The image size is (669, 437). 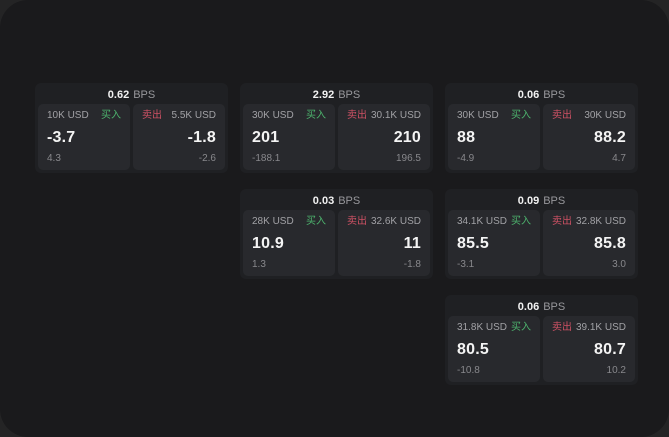 What do you see at coordinates (84, 137) in the screenshot?
I see `buy-tile: 10K USD 买入 -3.7 4.3` at bounding box center [84, 137].